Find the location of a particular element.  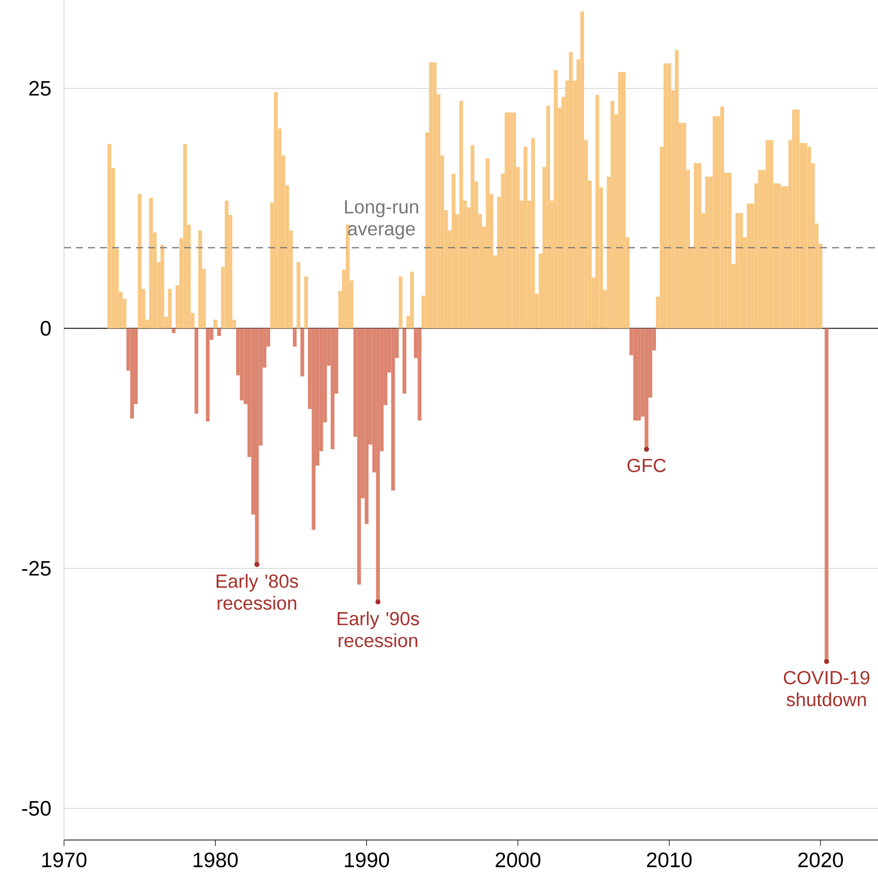

y-tick-label: 0 is located at coordinates (45, 328).